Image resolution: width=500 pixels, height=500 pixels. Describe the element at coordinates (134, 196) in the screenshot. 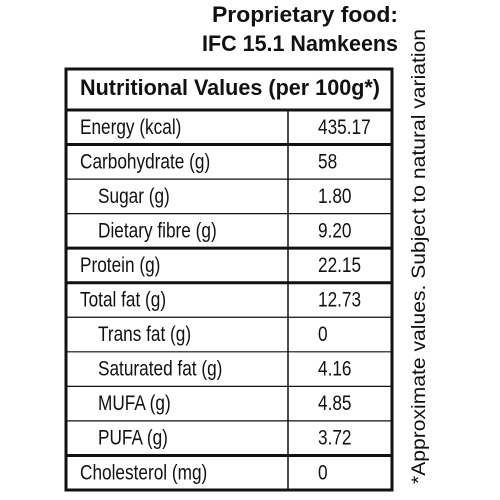

I see `row-label: Sugar (g)` at that location.